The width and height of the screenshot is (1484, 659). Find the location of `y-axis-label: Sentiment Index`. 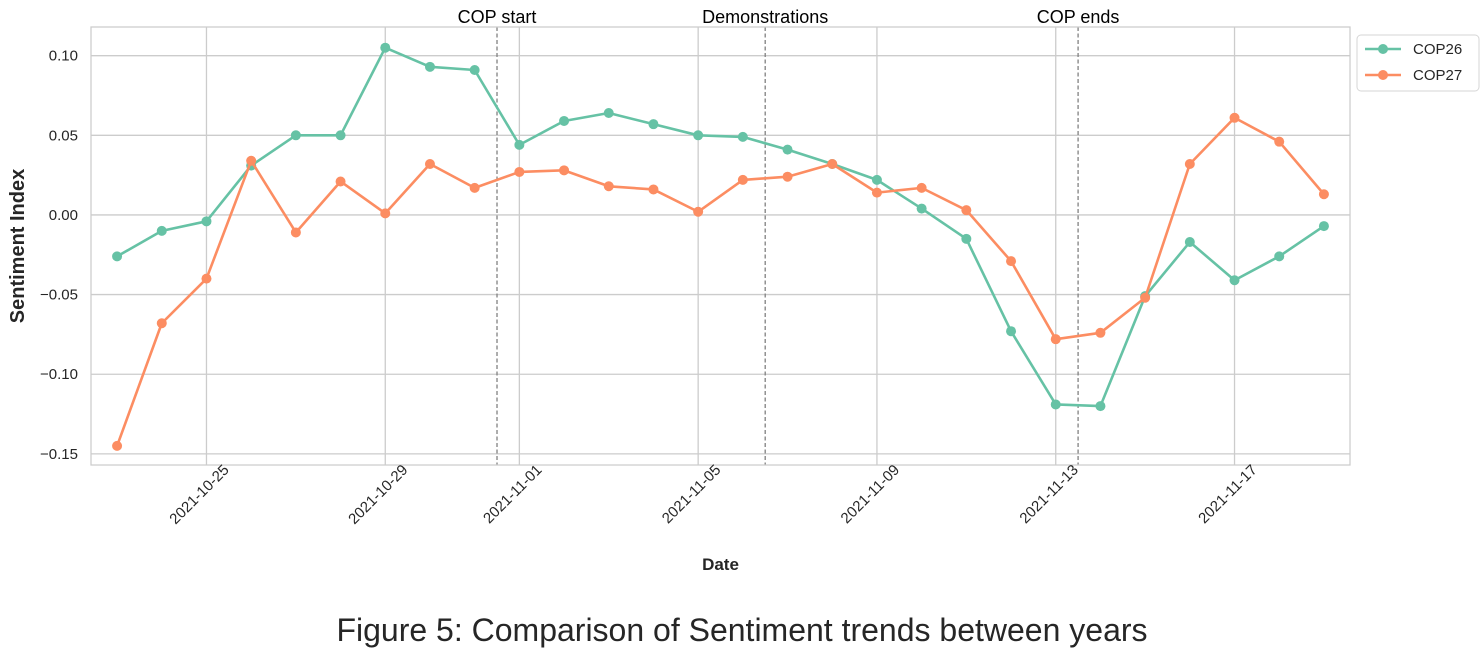

y-axis-label: Sentiment Index is located at coordinates (18, 246).